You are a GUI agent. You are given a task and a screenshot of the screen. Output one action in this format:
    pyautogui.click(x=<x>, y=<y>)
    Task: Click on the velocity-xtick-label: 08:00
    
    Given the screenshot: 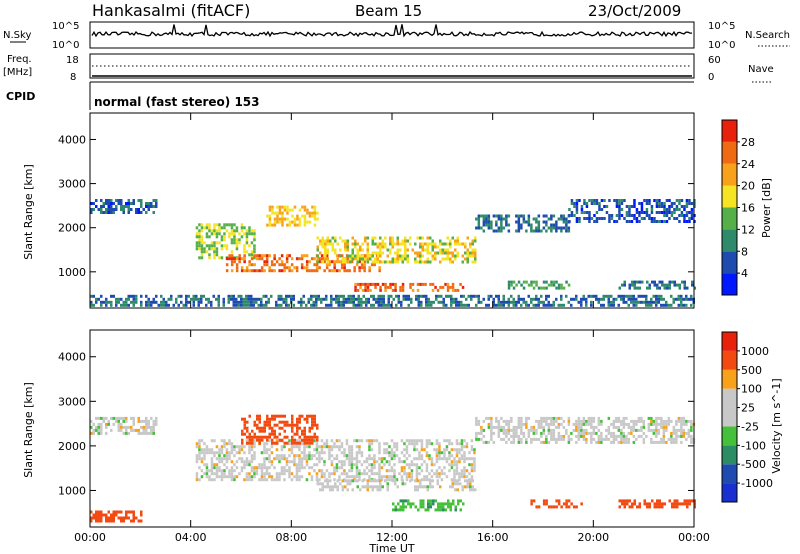 What is the action you would take?
    pyautogui.click(x=291, y=537)
    